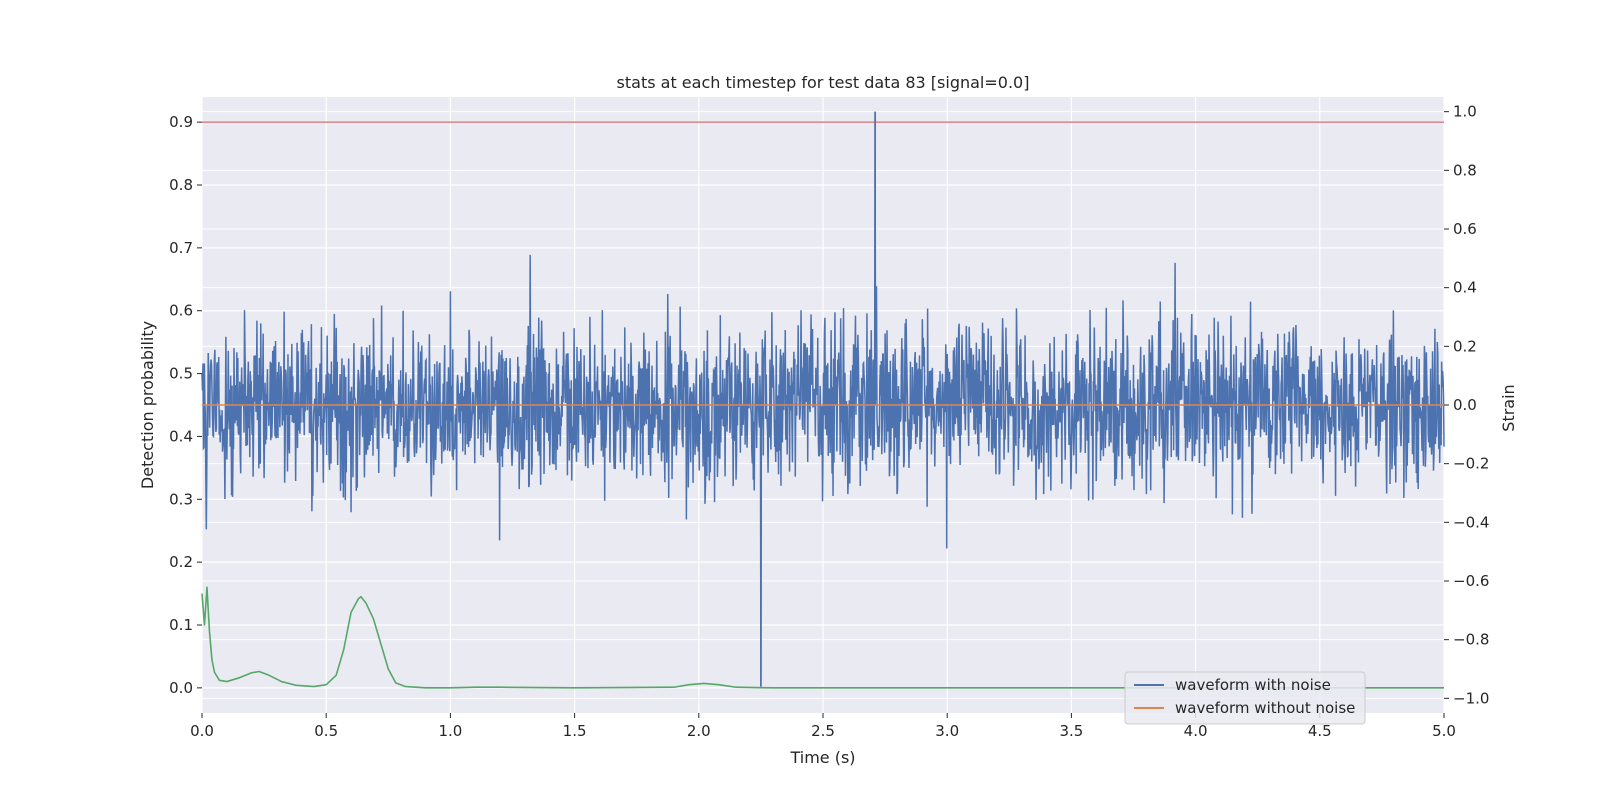 This screenshot has width=1600, height=800. Describe the element at coordinates (181, 562) in the screenshot. I see `left-tick-label: 0.2` at that location.